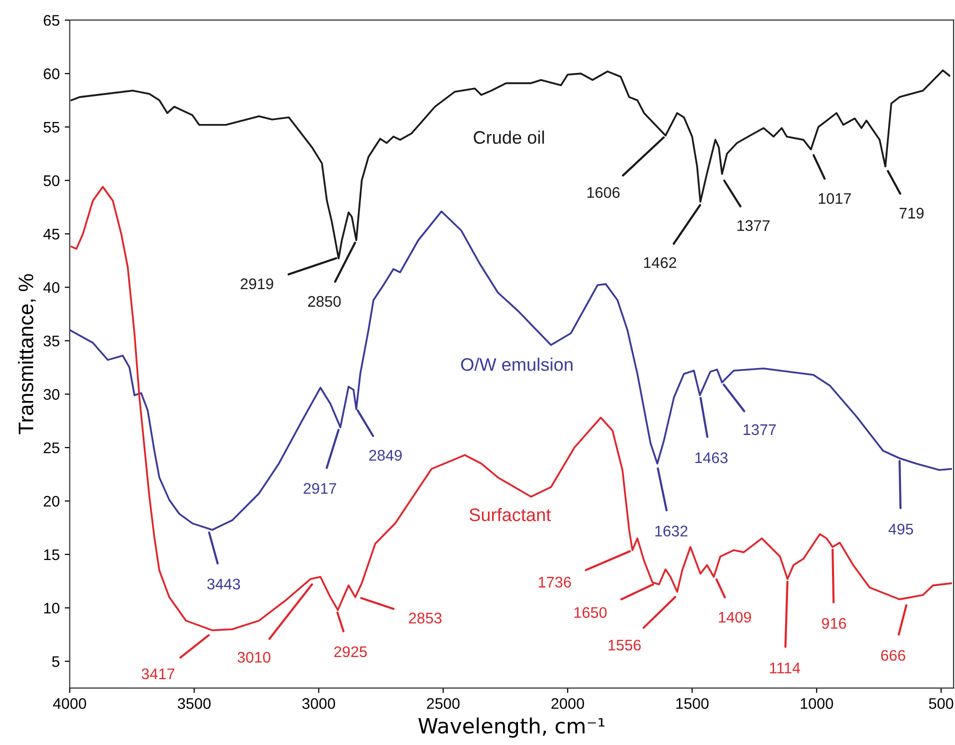 The image size is (955, 745). I want to click on y-tick-label: 25, so click(52, 448).